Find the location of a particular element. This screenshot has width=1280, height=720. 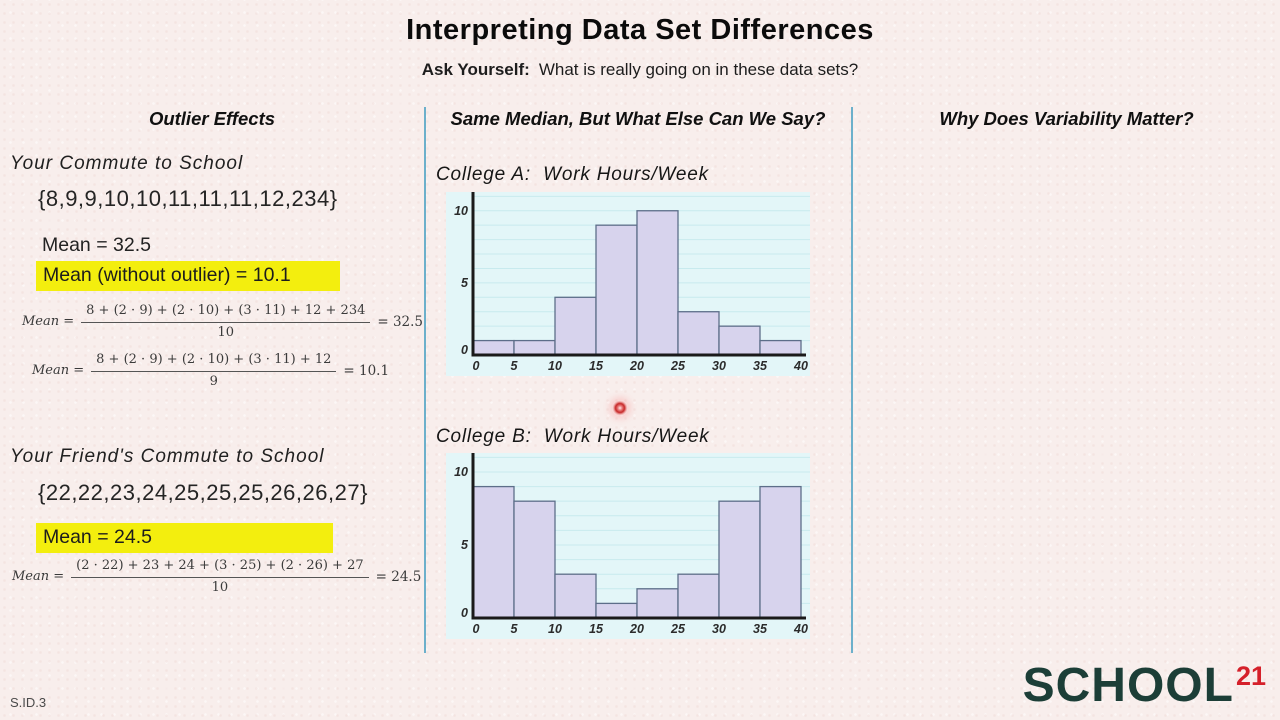

laser-pointer-dot is located at coordinates (620, 408).